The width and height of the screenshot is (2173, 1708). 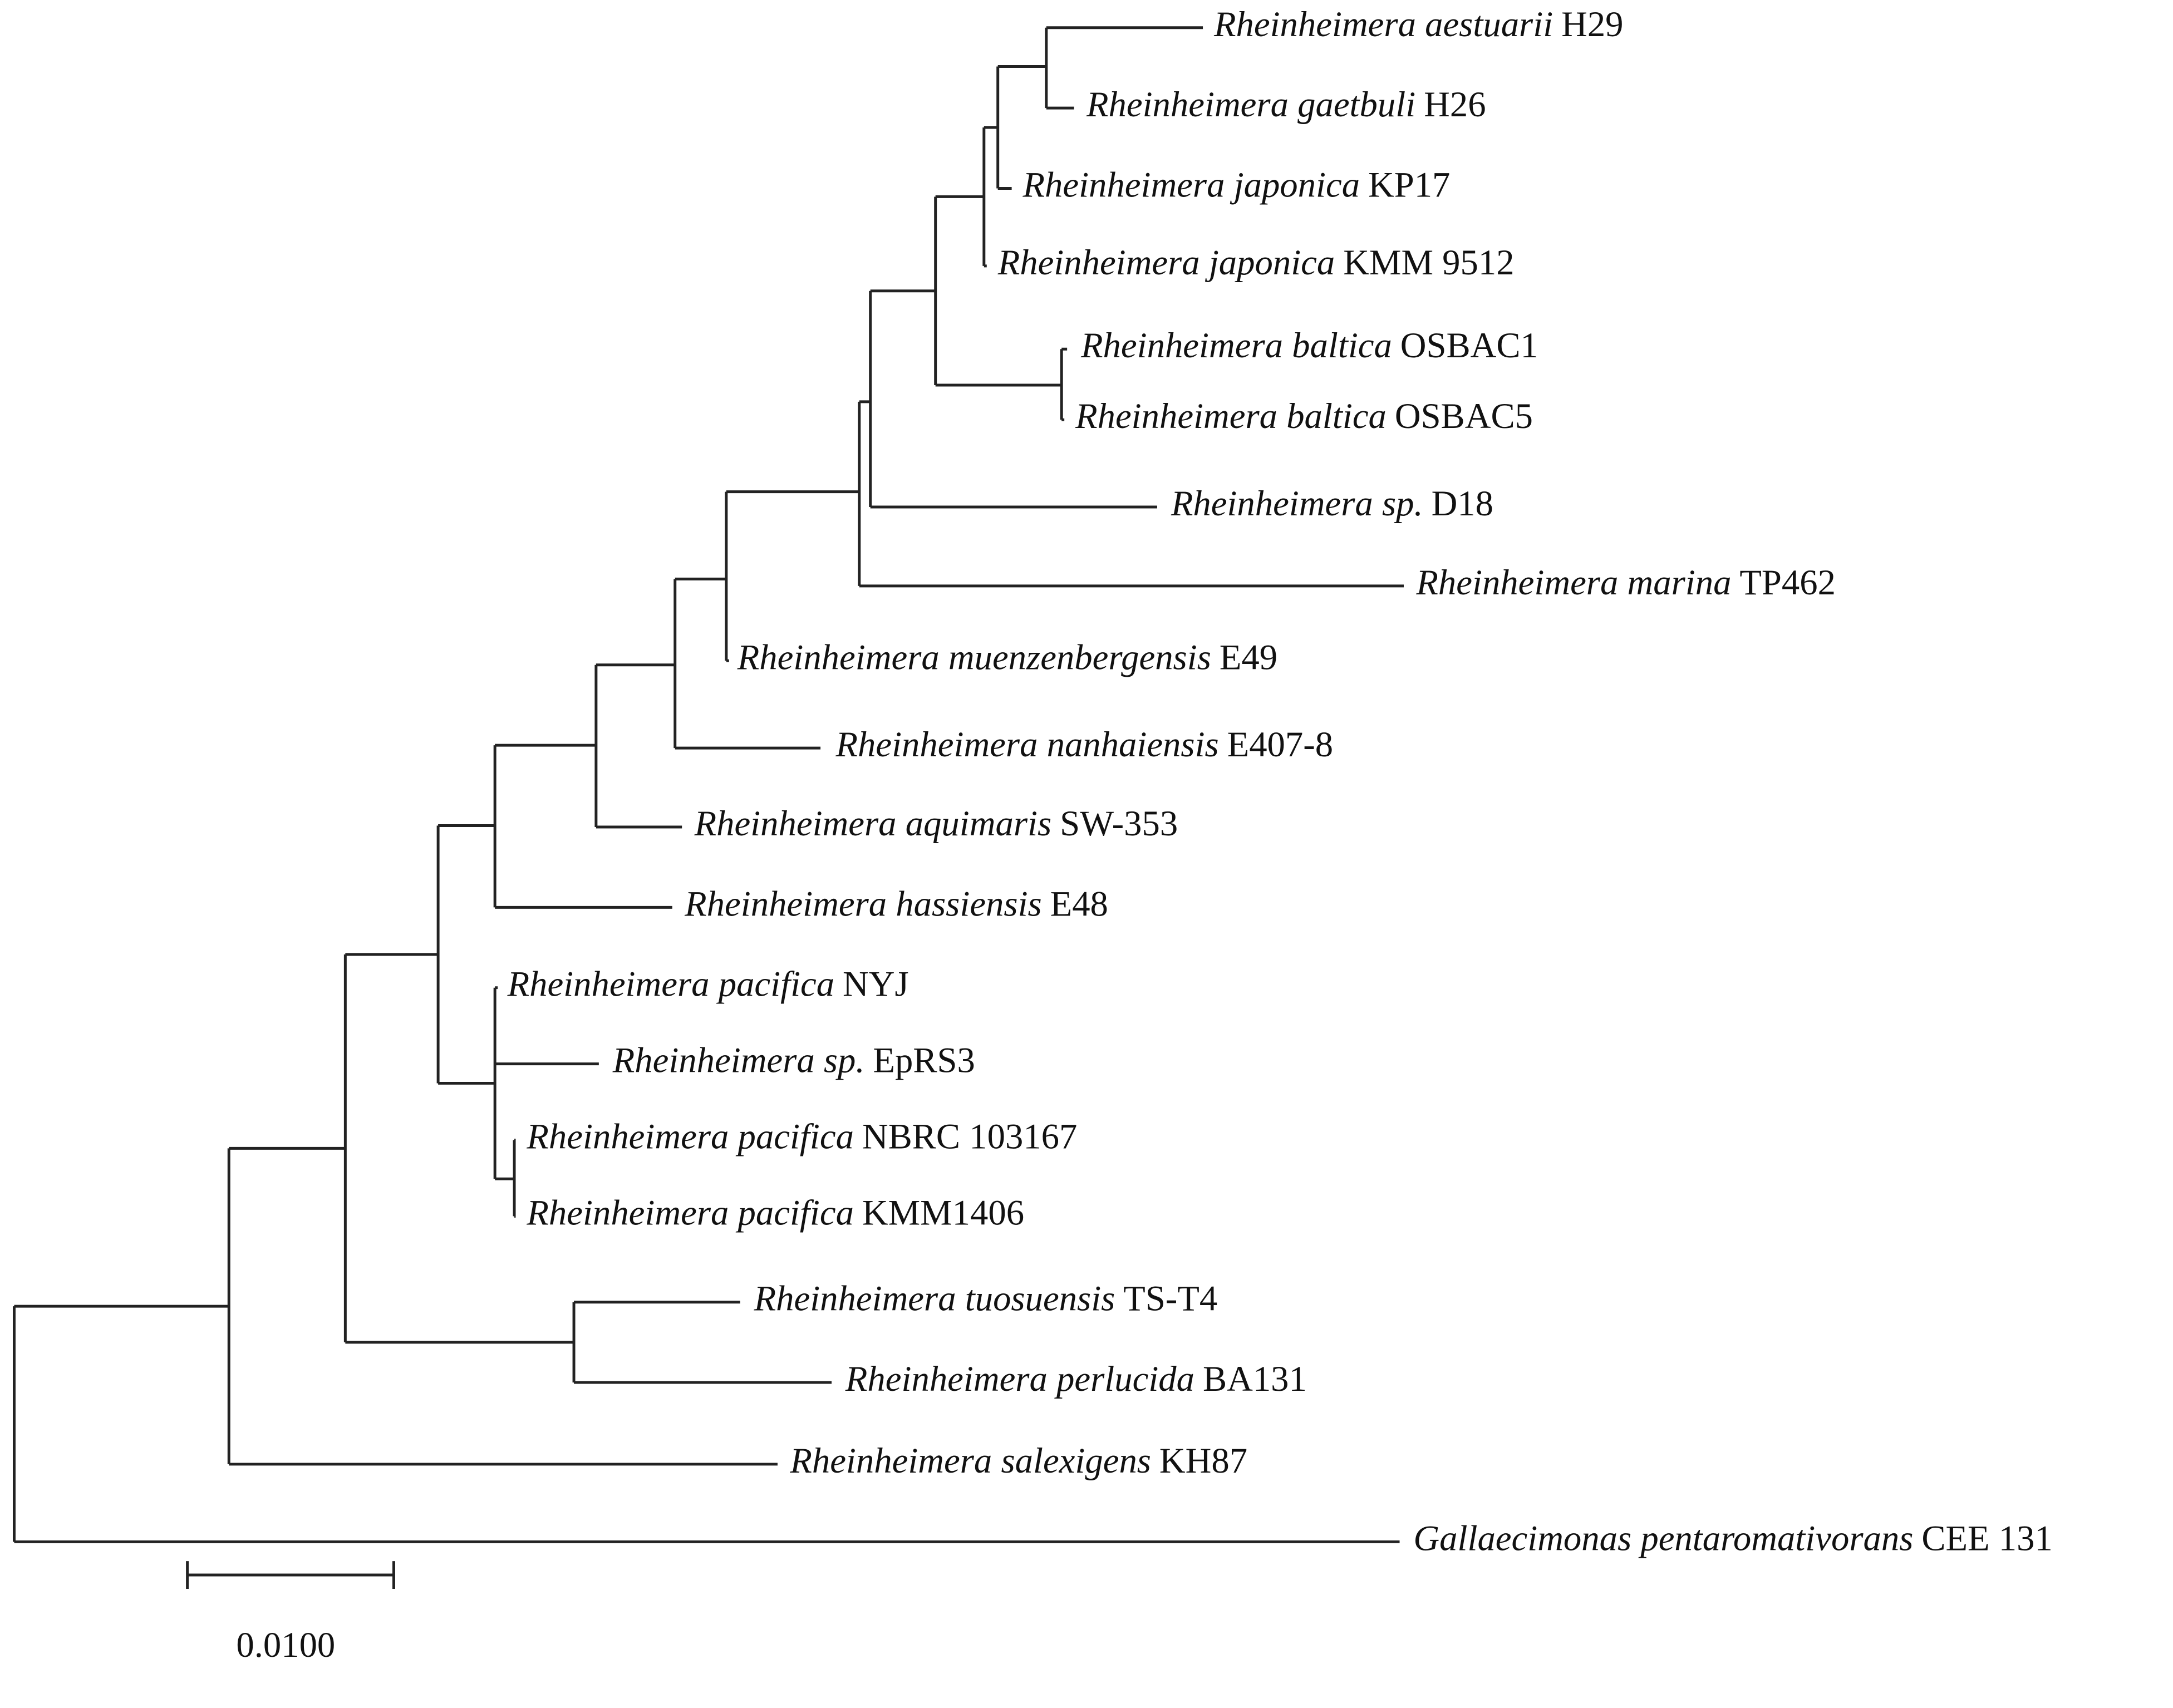 I want to click on leaf-label: Rheinheimera japonica KP17, so click(x=1236, y=184).